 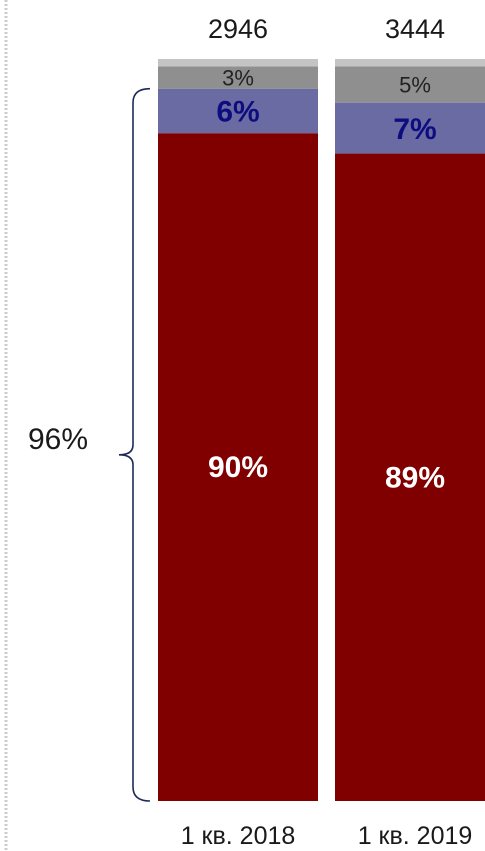 I want to click on bracket-annotation, so click(x=134, y=444).